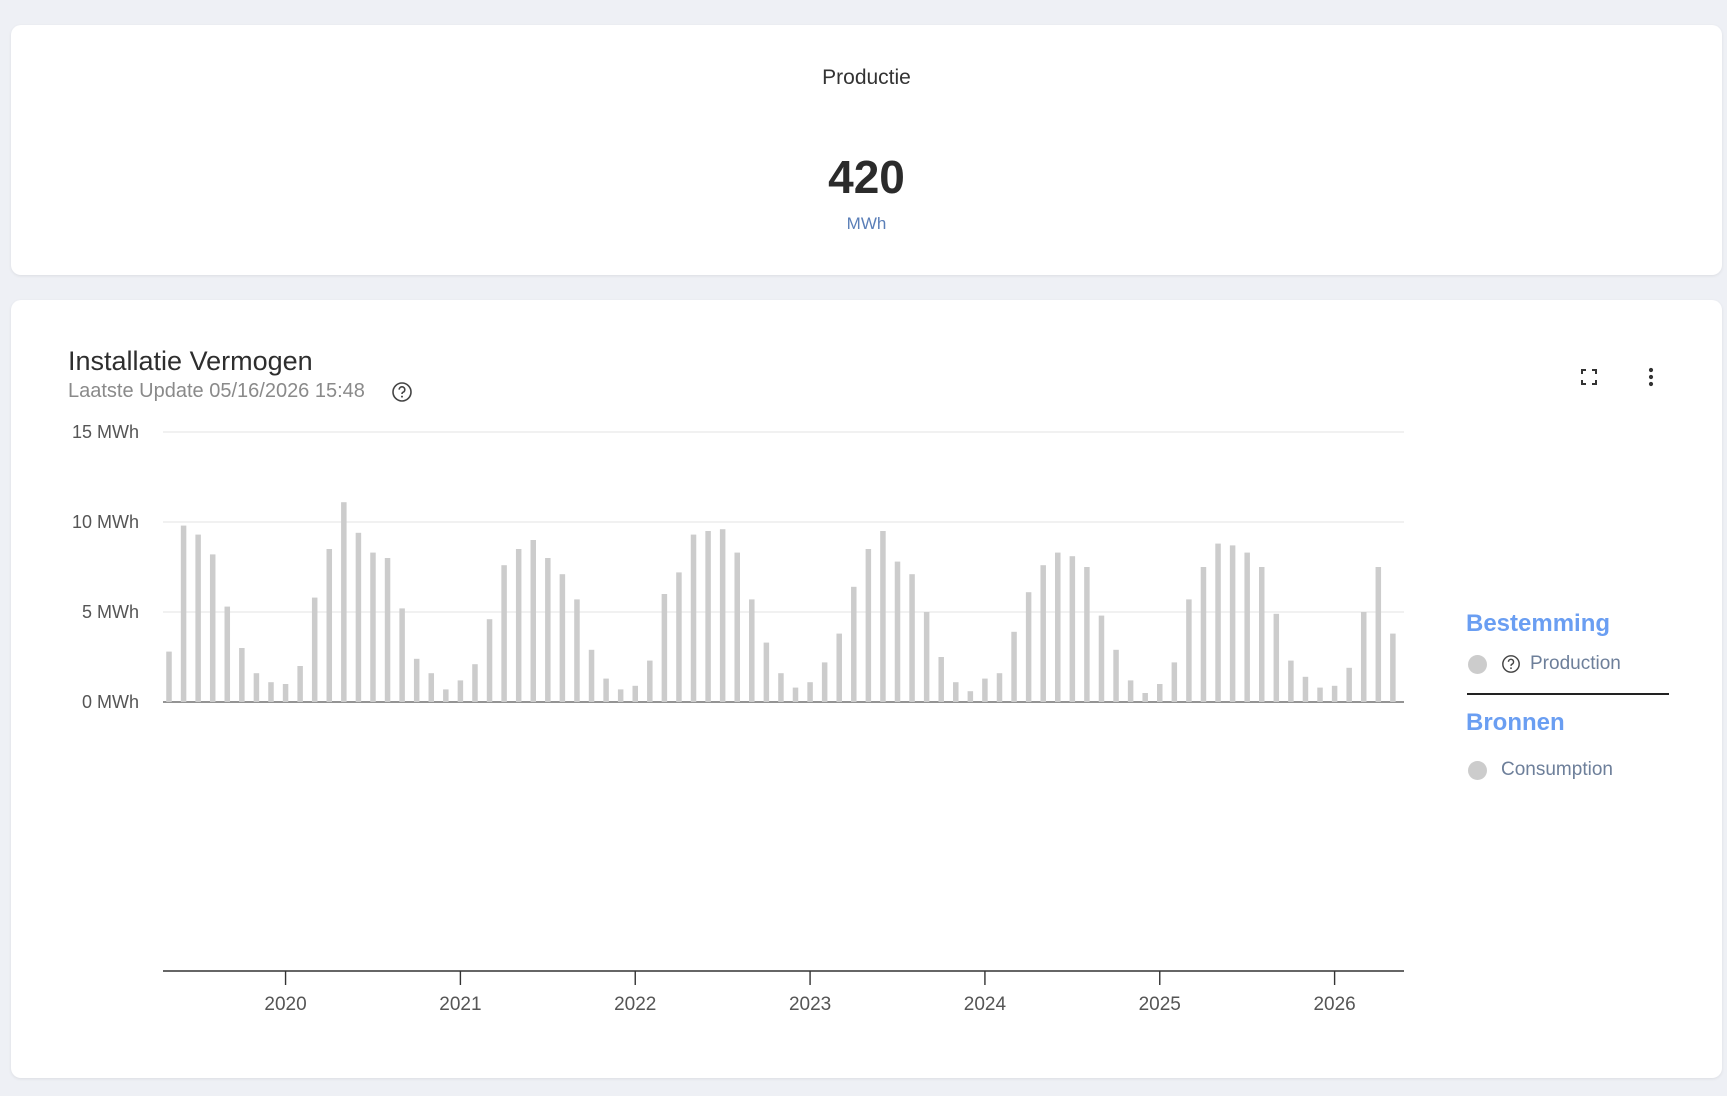 The image size is (1727, 1096). Describe the element at coordinates (1571, 770) in the screenshot. I see `legend-item-consumption: Consumption` at that location.